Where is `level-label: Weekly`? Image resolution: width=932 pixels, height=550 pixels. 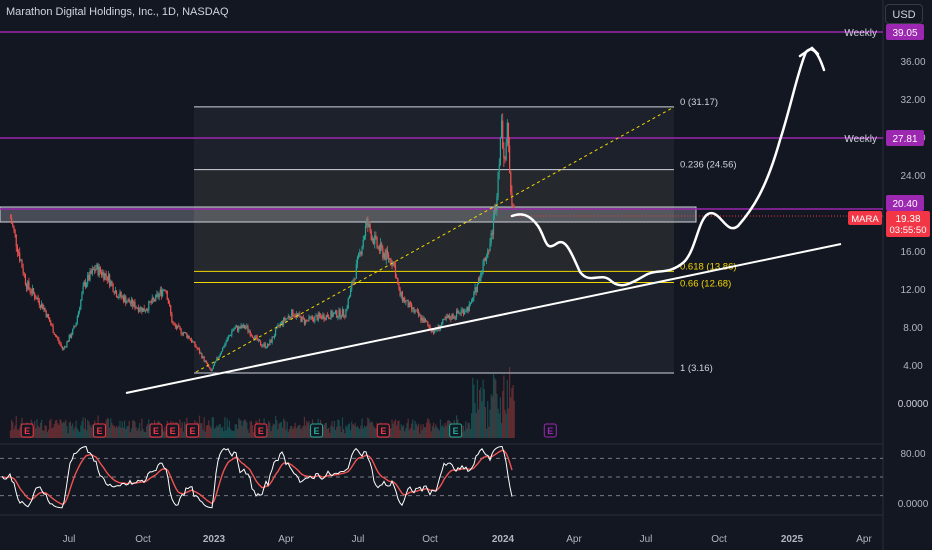
level-label: Weekly is located at coordinates (860, 33).